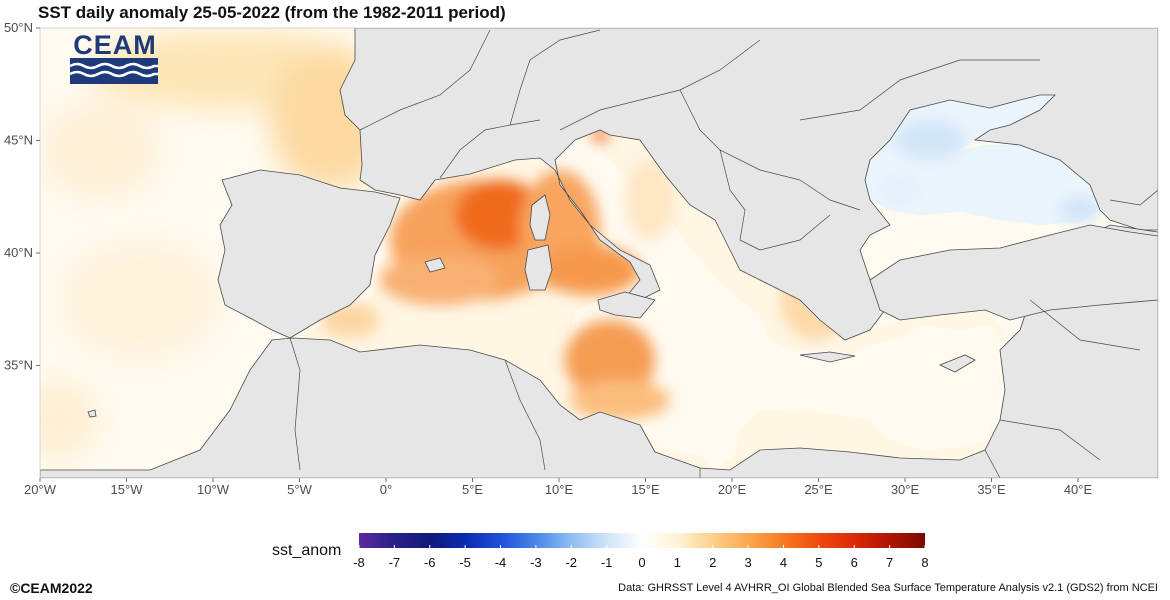 This screenshot has width=1170, height=600. I want to click on lon-tick-label: 20°E, so click(732, 489).